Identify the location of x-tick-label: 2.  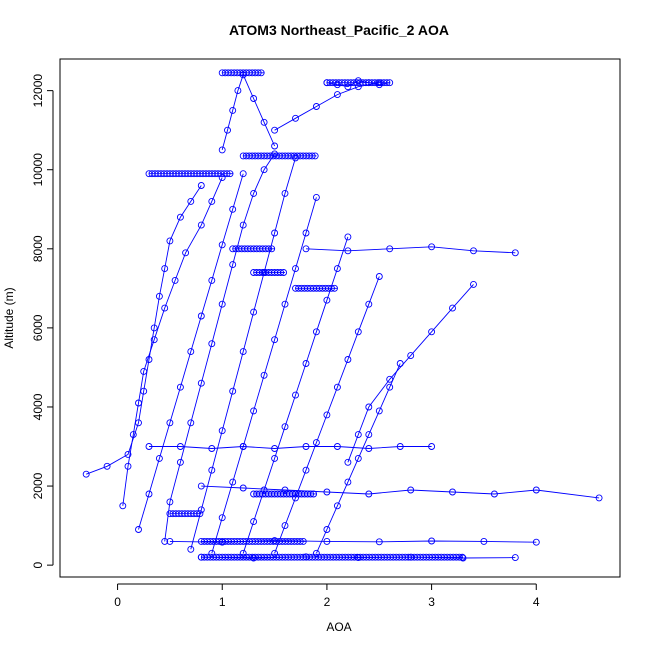
(327, 602).